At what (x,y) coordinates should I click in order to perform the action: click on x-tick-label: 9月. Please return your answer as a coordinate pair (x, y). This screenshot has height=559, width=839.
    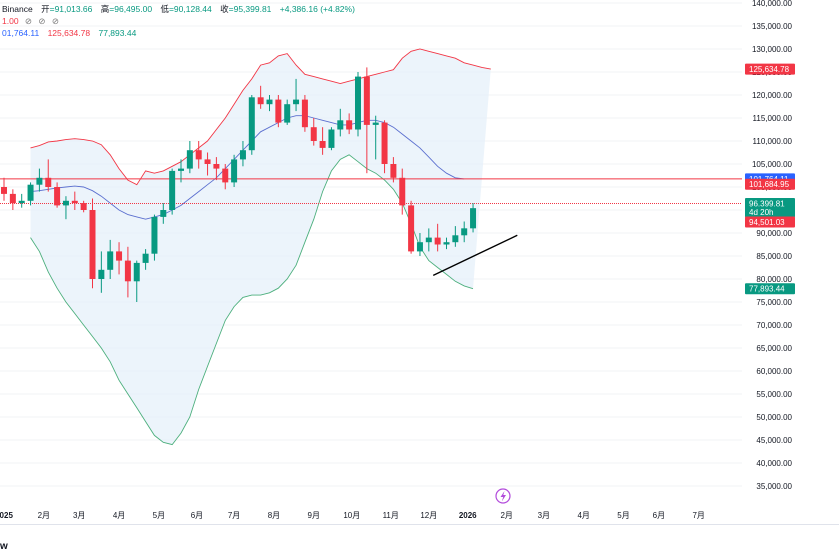
    Looking at the image, I should click on (314, 515).